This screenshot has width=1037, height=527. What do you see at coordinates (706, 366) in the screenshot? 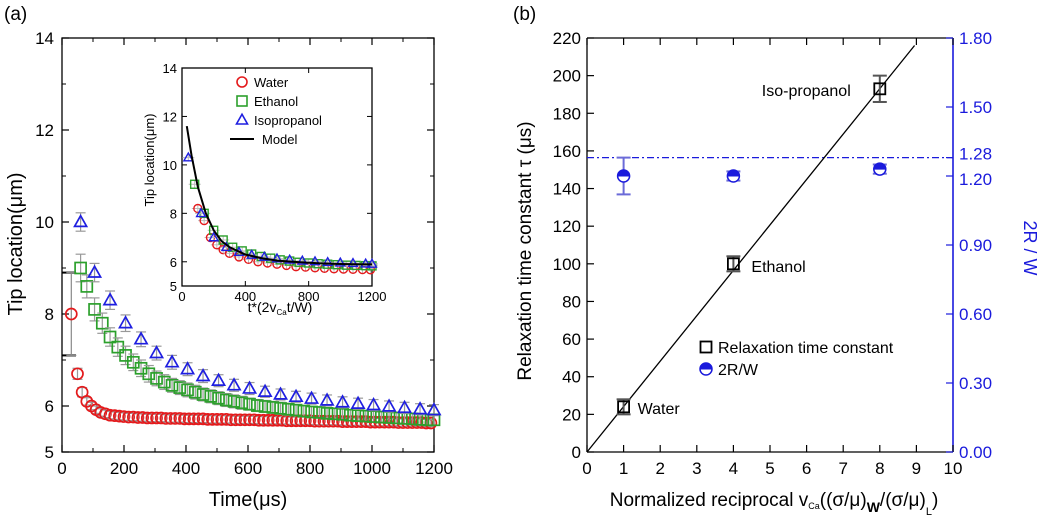
I see `panel-b-legend-ratio-marker-fill` at bounding box center [706, 366].